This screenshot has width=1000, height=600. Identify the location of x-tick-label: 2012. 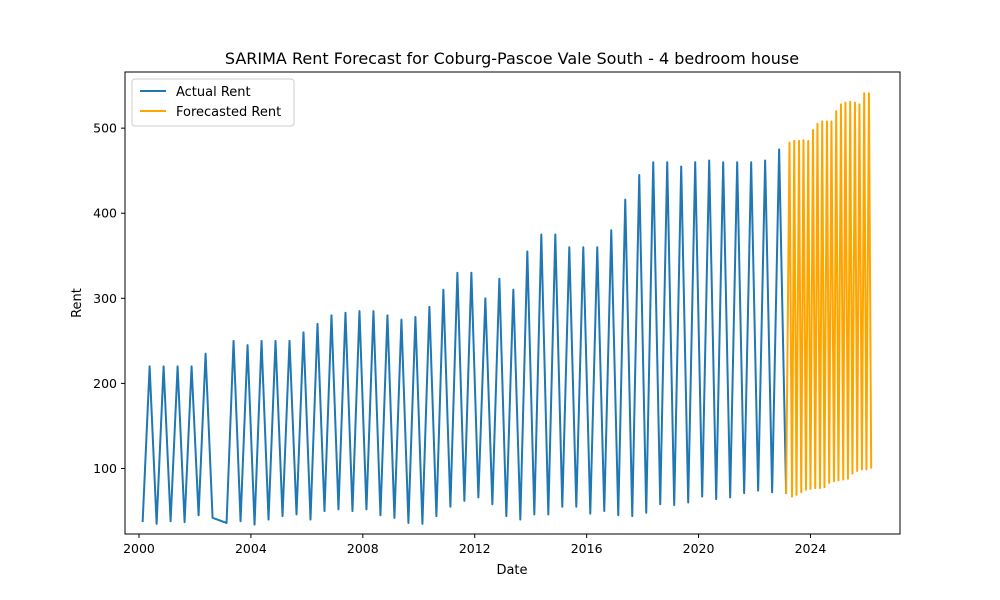
(475, 548).